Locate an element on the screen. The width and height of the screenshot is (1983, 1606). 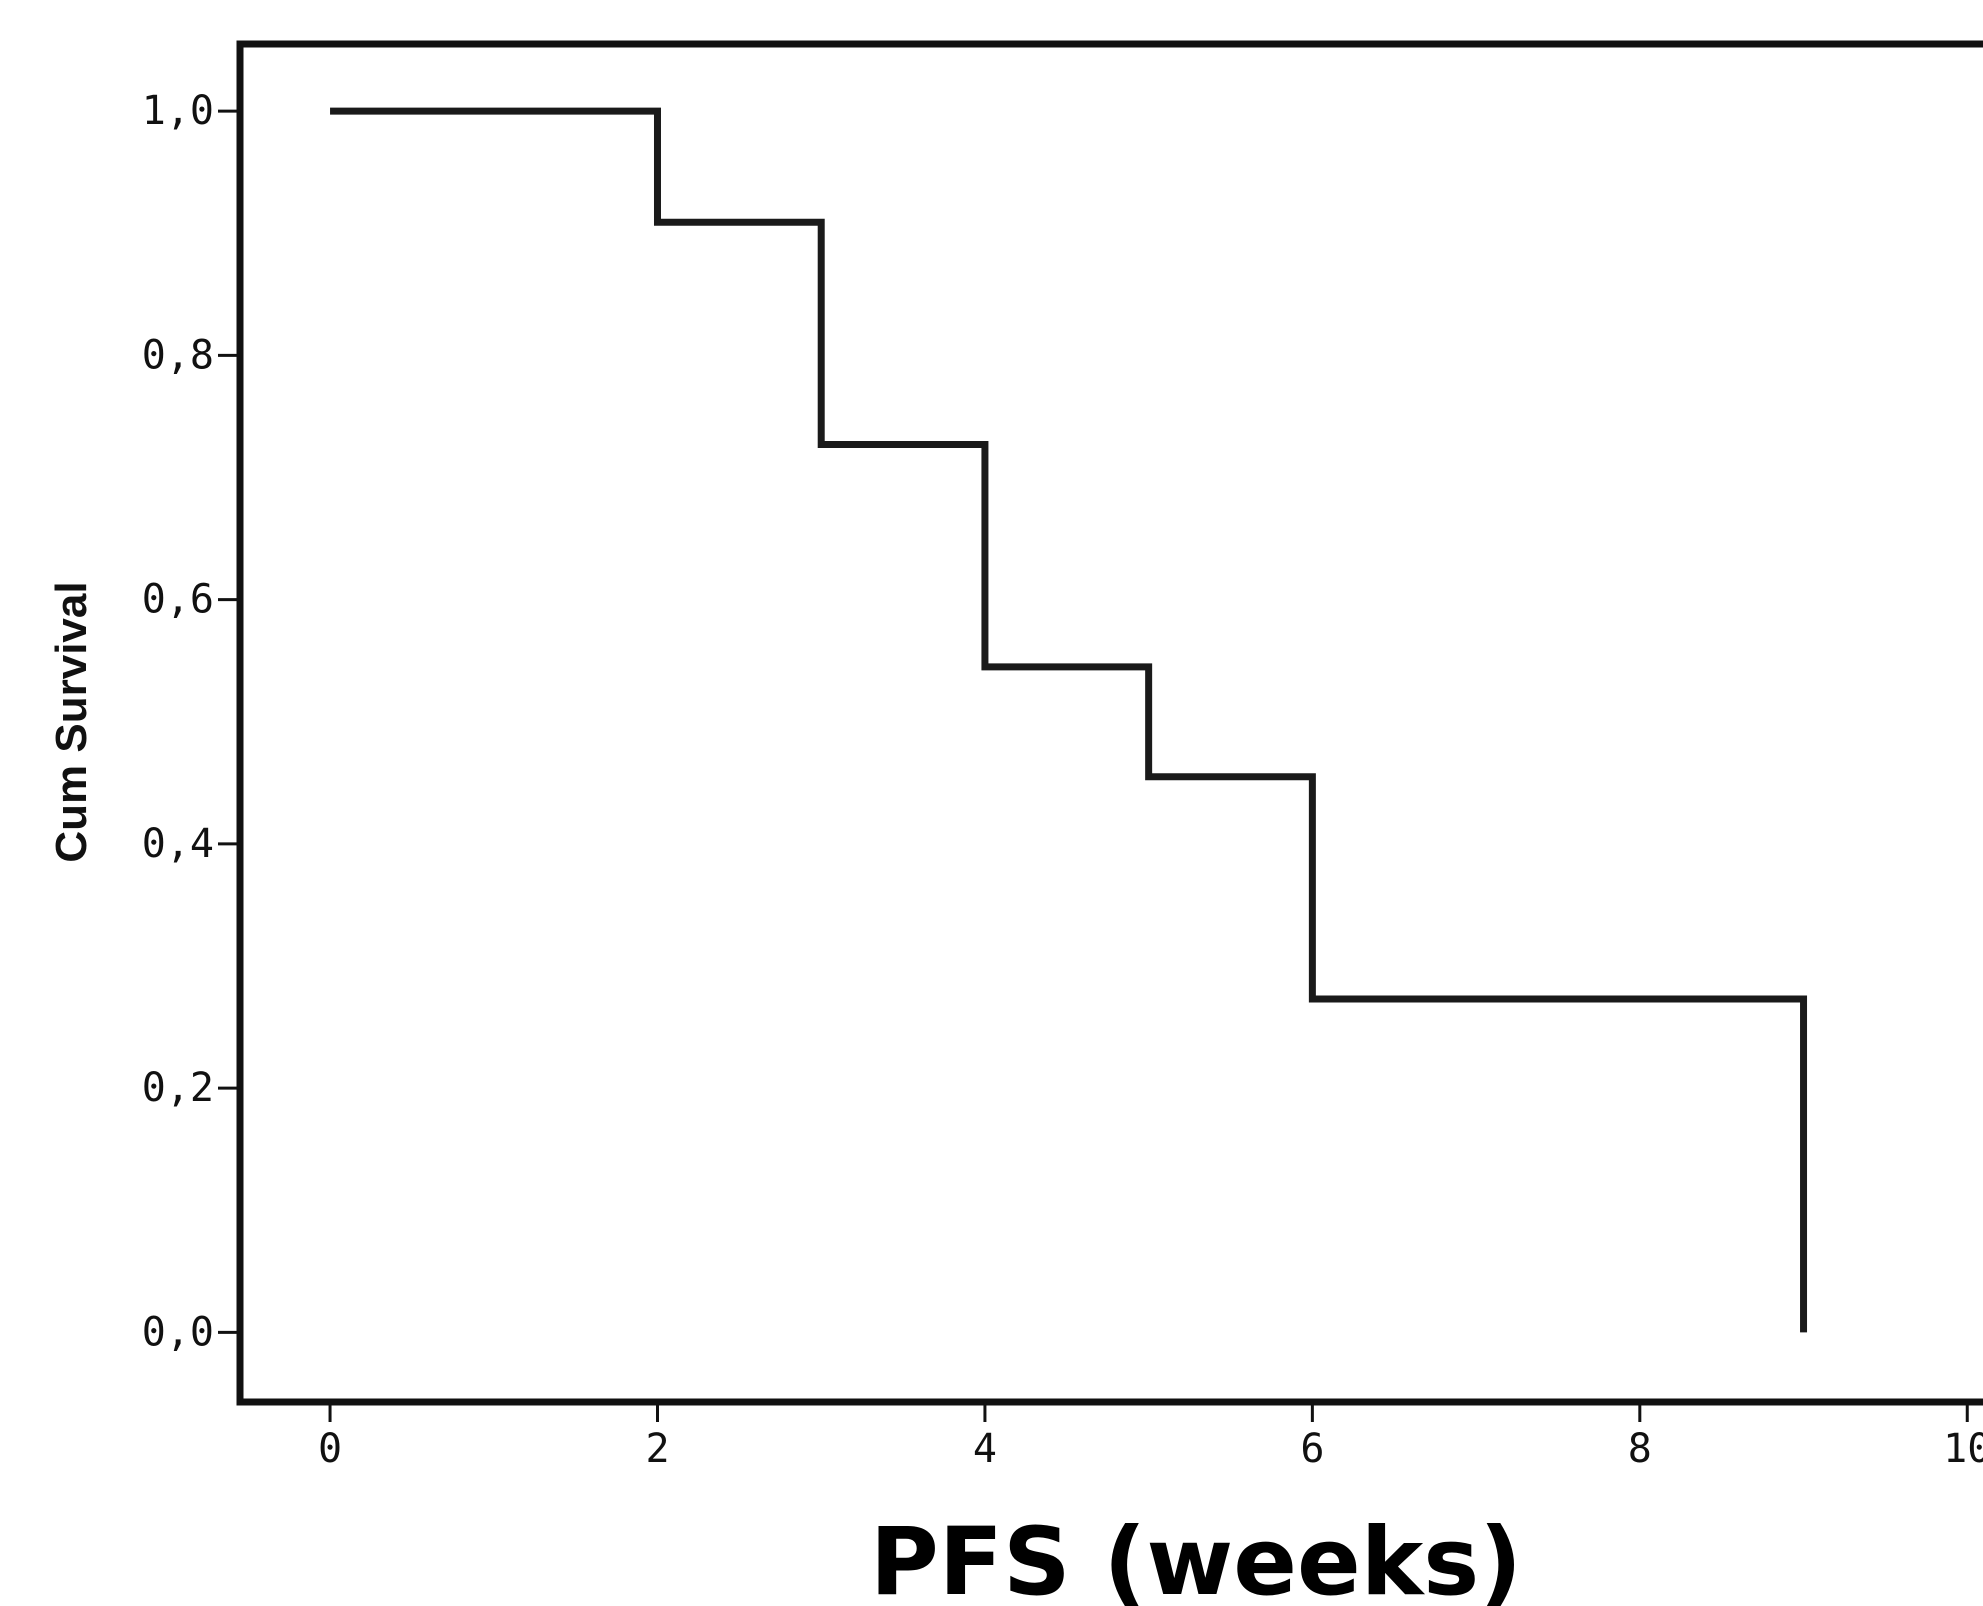
y-tick-label: 0,6 is located at coordinates (178, 600).